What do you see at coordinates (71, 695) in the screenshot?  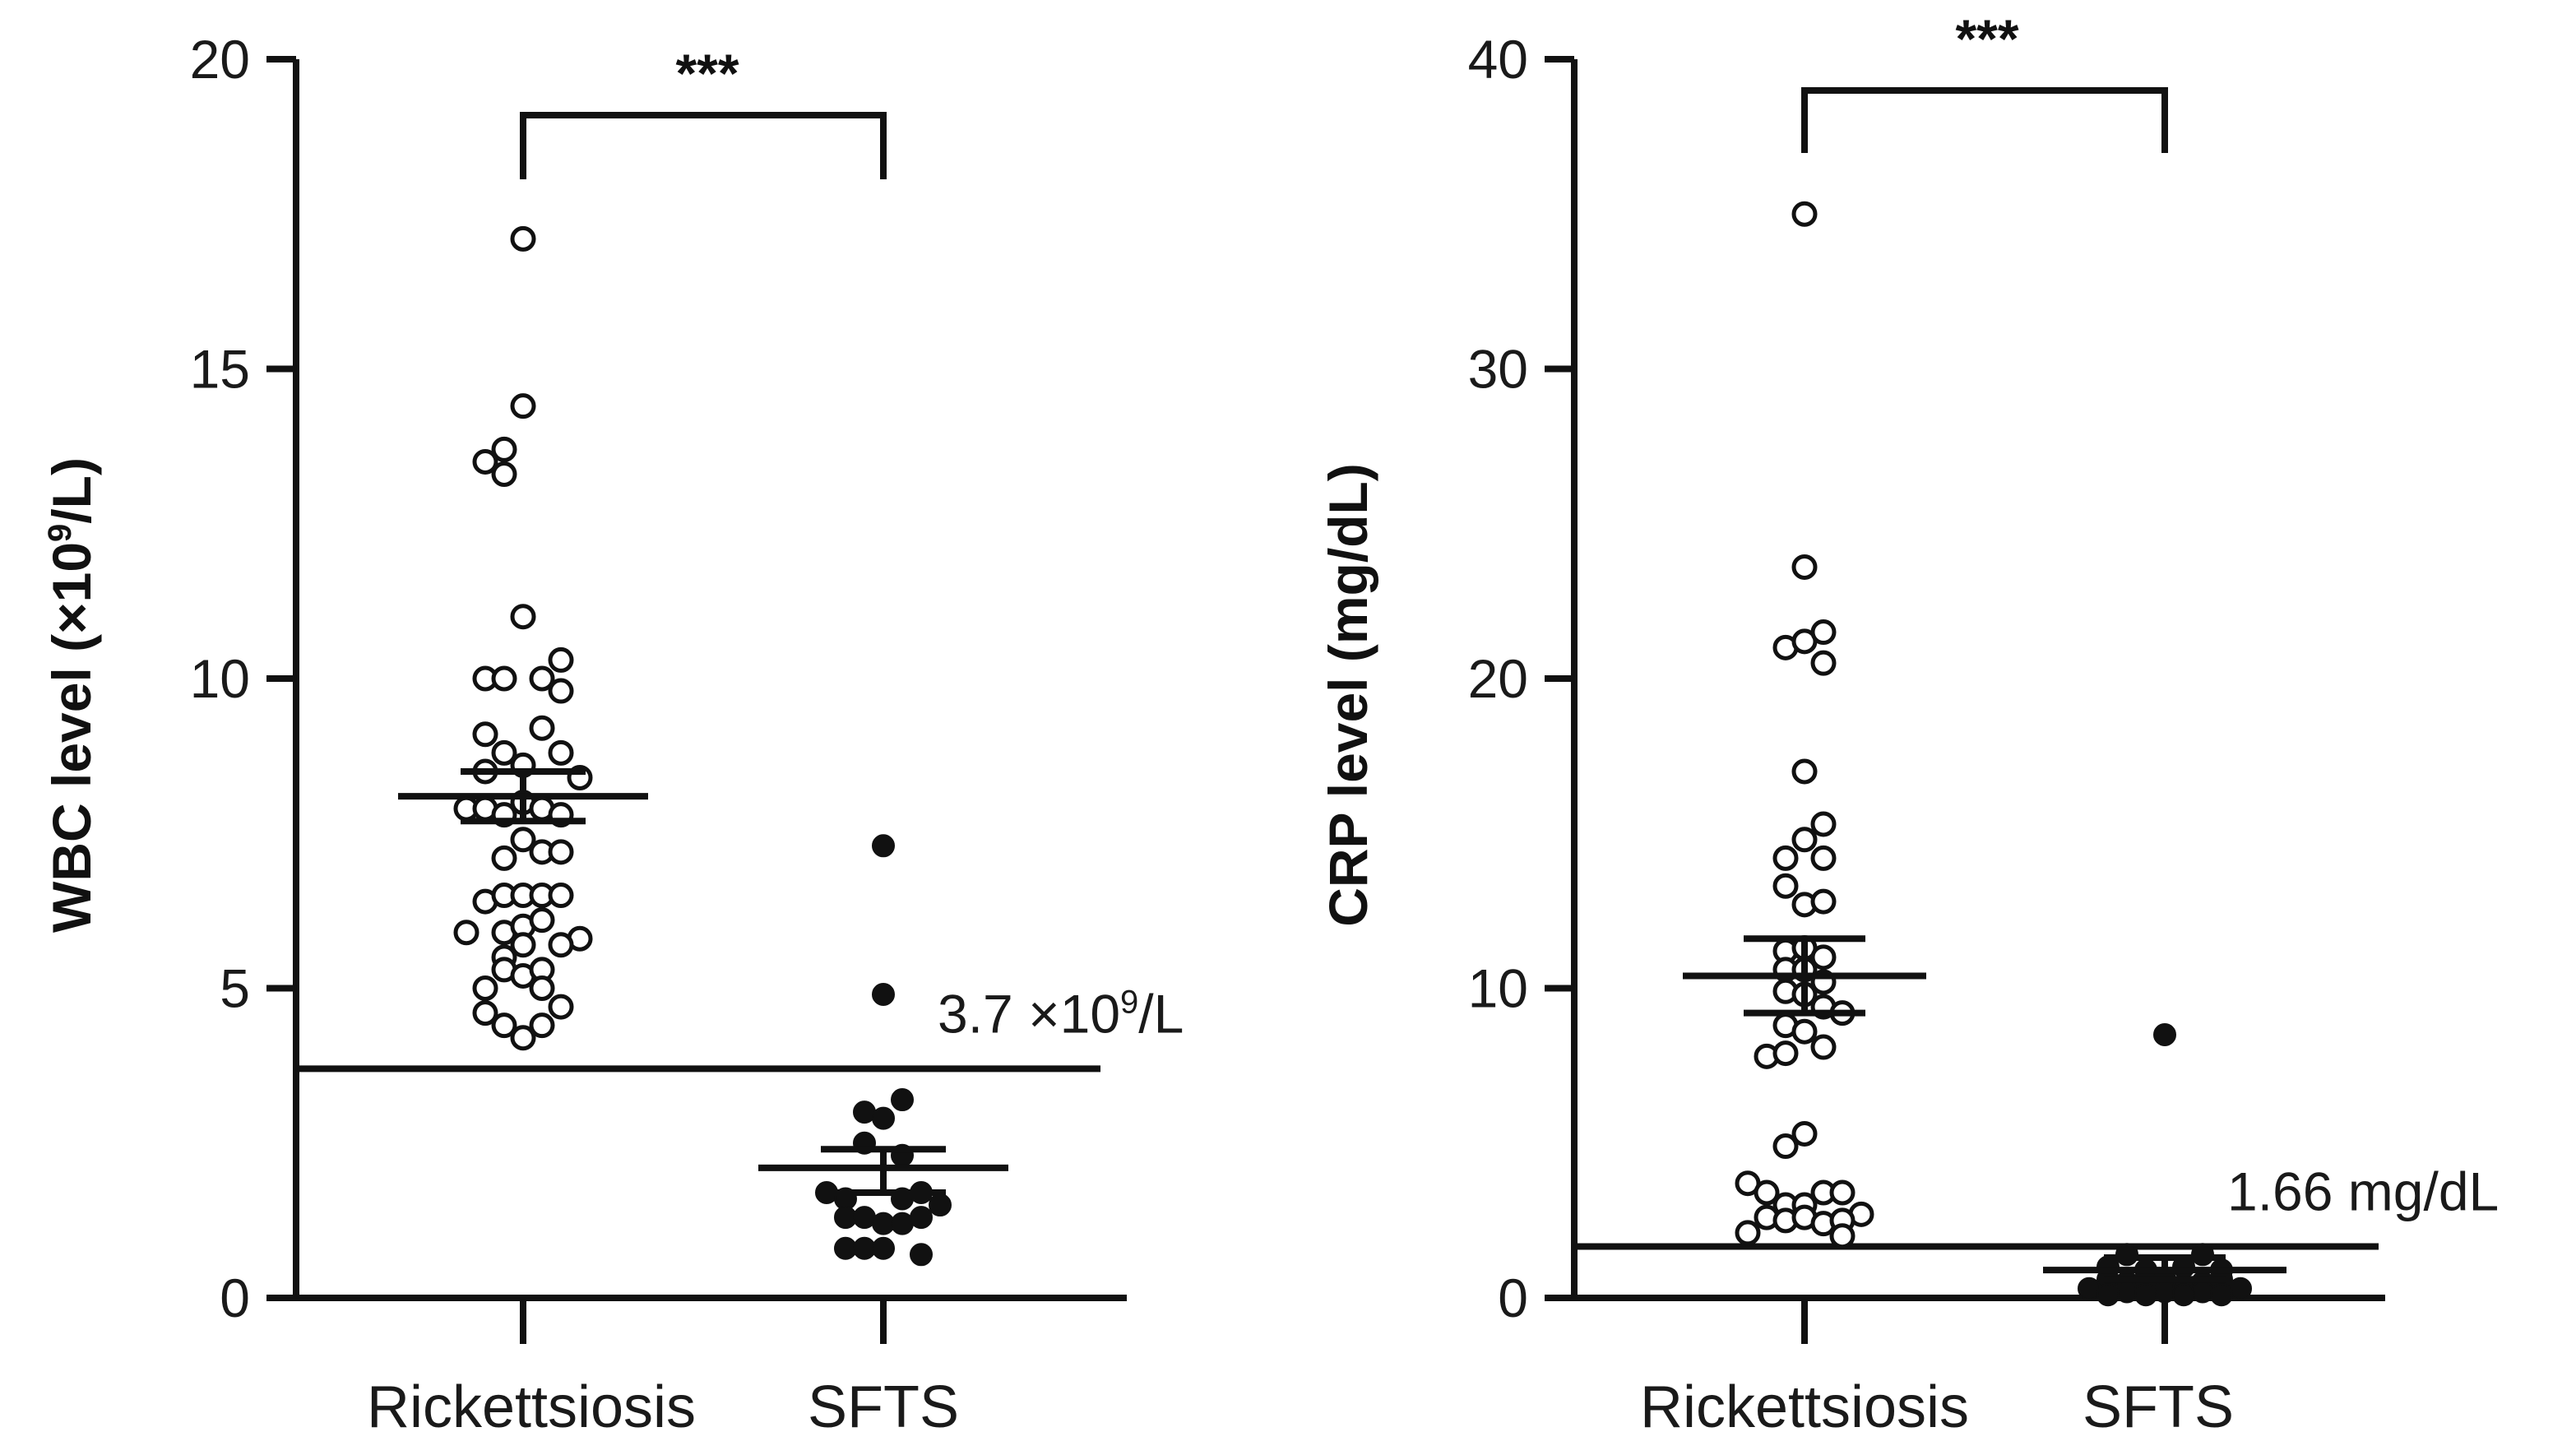 I see `wbc-y-axis-title: WBC level (×109/L)` at bounding box center [71, 695].